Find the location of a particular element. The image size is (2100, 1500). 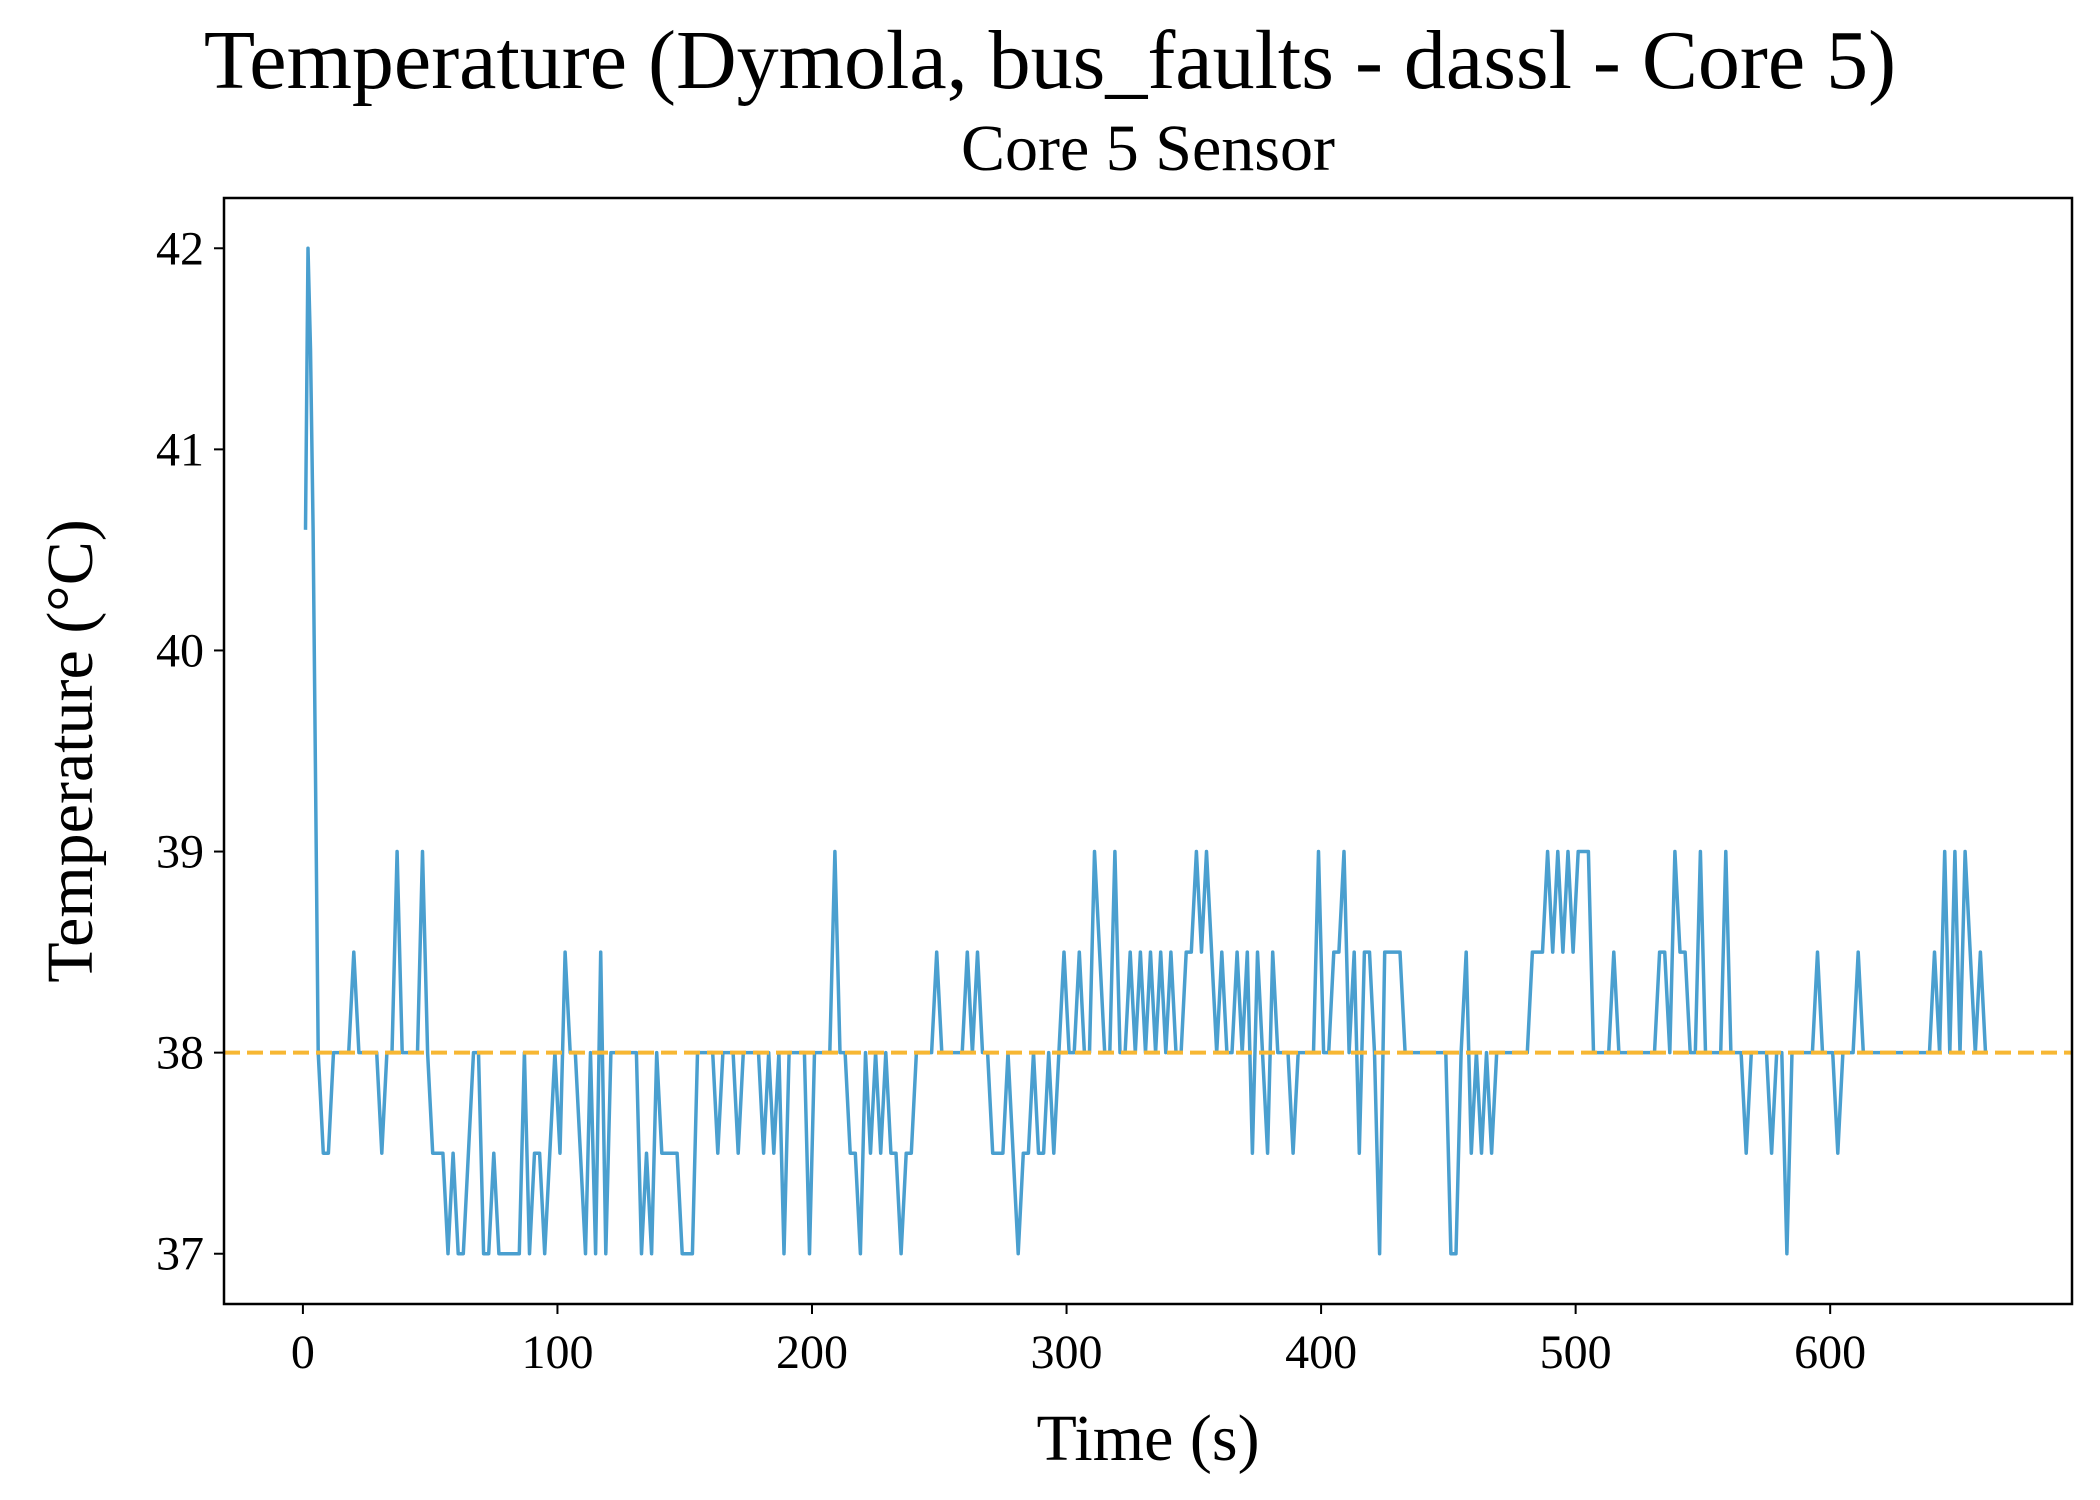

x-axis: 0 100 200 300 400 500 600 is located at coordinates (1078, 1341).